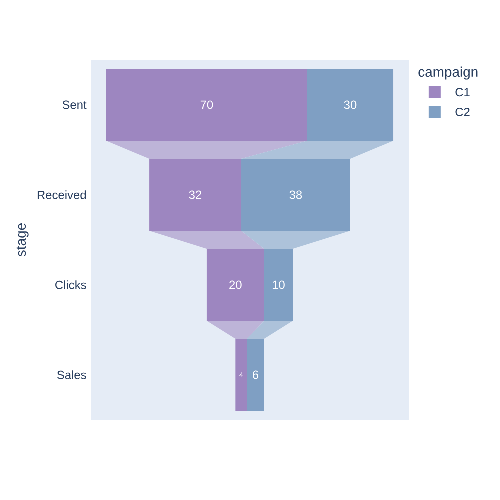 The width and height of the screenshot is (500, 500). What do you see at coordinates (22, 240) in the screenshot?
I see `text: stage` at bounding box center [22, 240].